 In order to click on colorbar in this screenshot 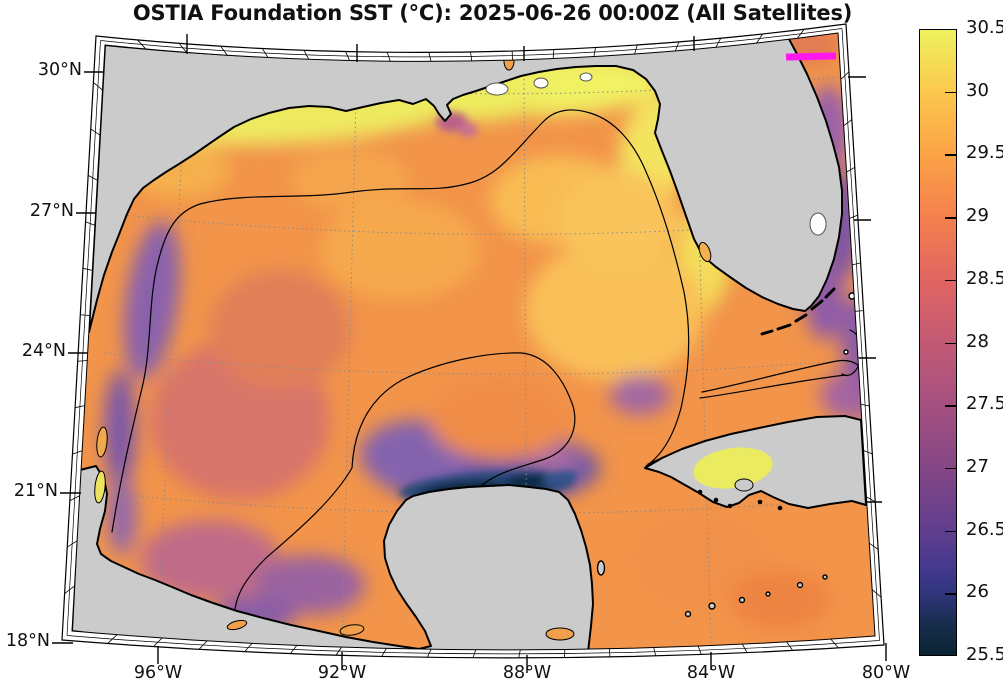, I will do `click(938, 342)`.